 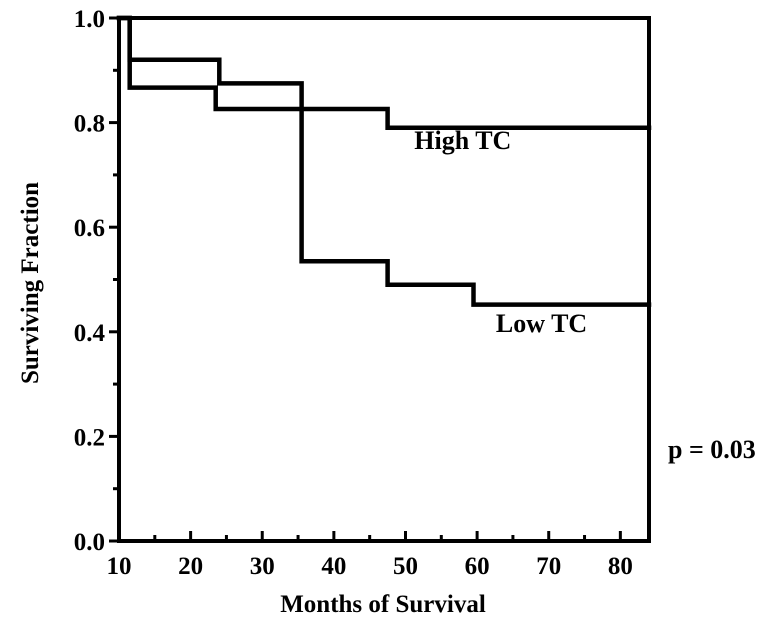 What do you see at coordinates (89, 542) in the screenshot?
I see `y-tick-label: 0.0` at bounding box center [89, 542].